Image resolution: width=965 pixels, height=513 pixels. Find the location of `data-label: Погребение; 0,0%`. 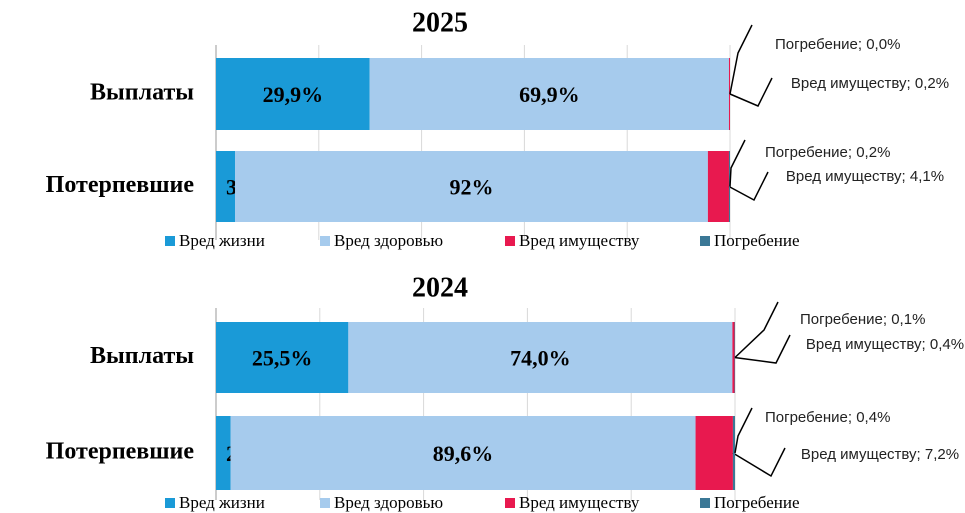

data-label: Погребение; 0,0% is located at coordinates (838, 44).